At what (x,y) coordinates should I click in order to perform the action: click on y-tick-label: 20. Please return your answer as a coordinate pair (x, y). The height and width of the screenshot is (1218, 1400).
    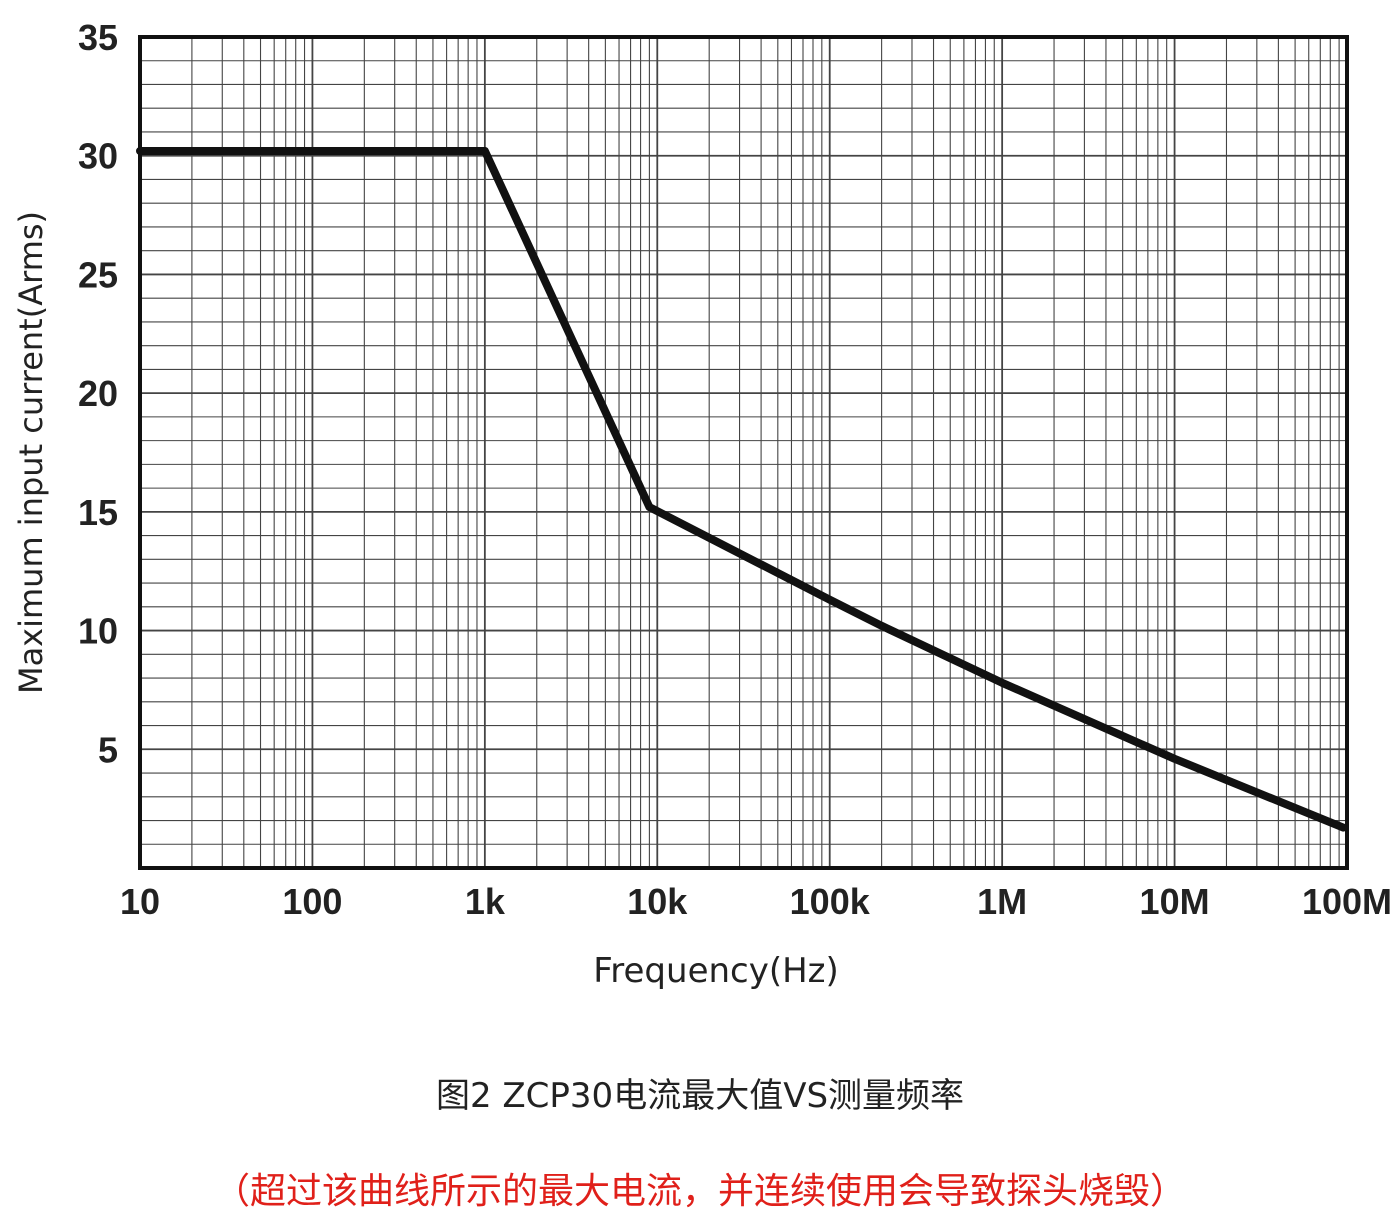
    Looking at the image, I should click on (98, 393).